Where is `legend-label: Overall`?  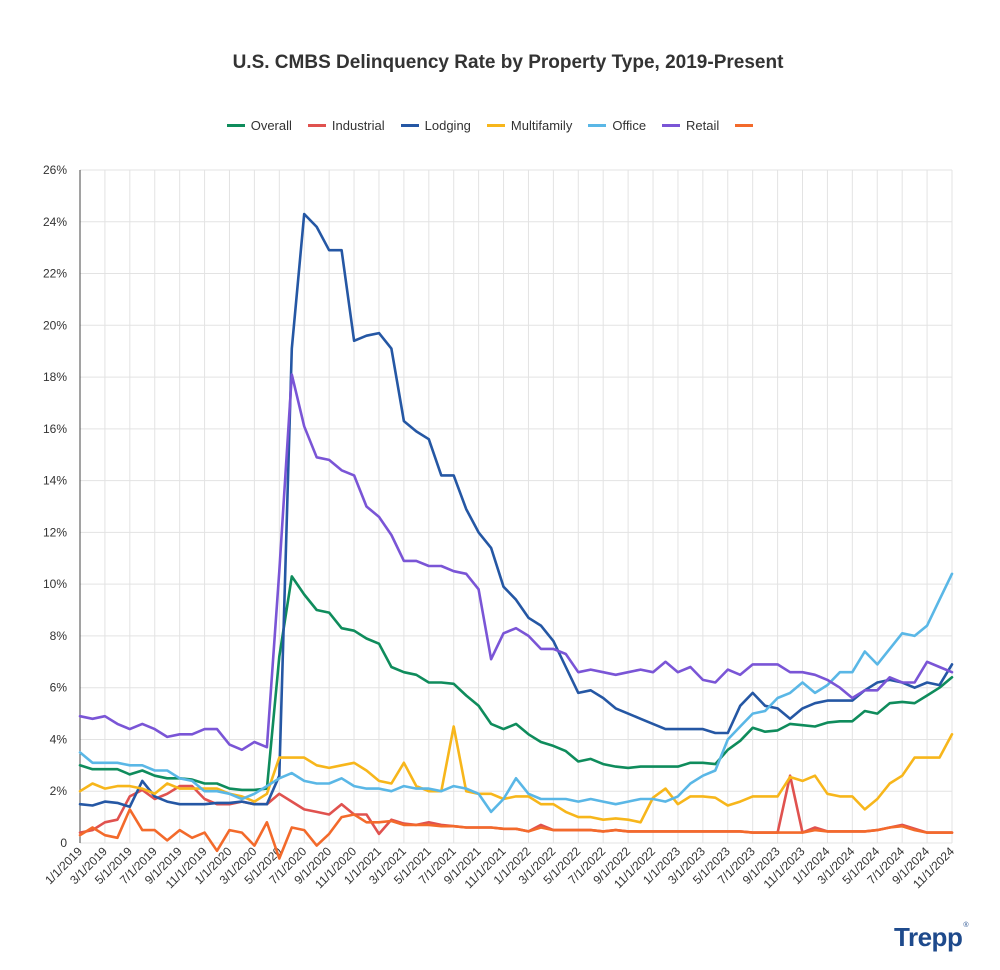 legend-label: Overall is located at coordinates (271, 125).